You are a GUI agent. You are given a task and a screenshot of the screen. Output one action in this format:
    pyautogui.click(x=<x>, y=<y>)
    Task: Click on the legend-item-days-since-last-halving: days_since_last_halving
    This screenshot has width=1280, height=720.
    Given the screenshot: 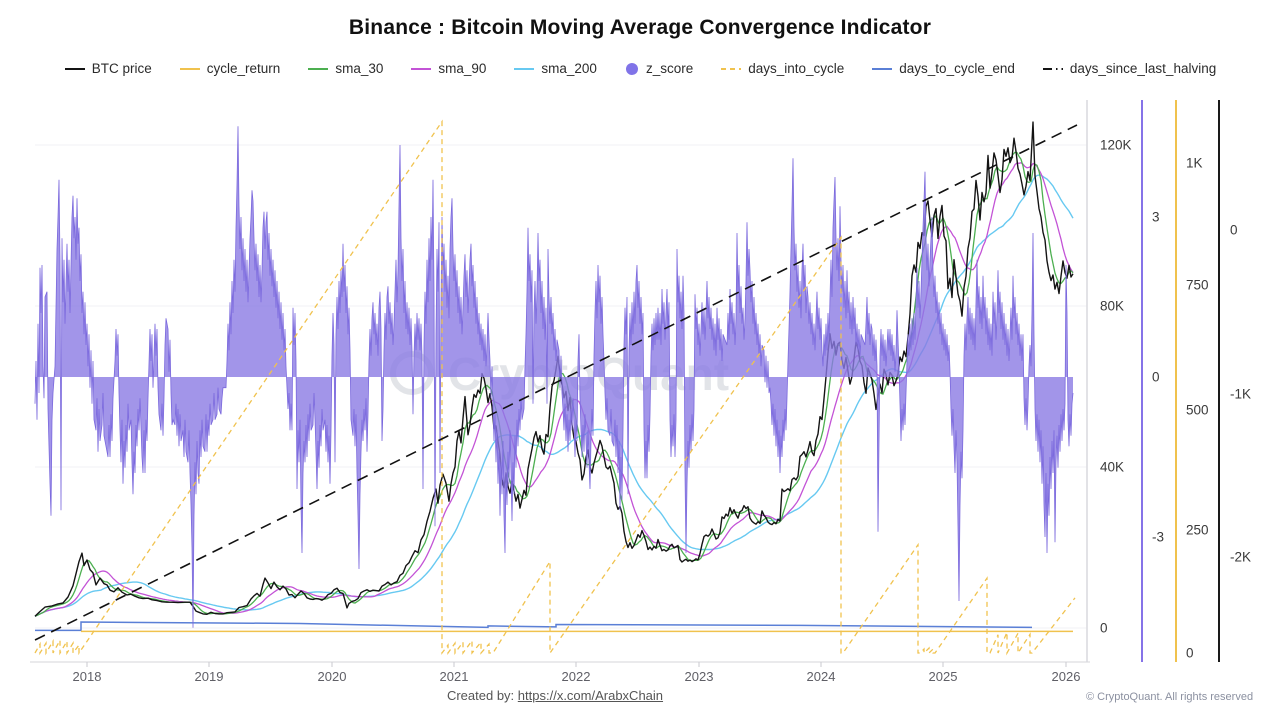 What is the action you would take?
    pyautogui.click(x=1129, y=68)
    